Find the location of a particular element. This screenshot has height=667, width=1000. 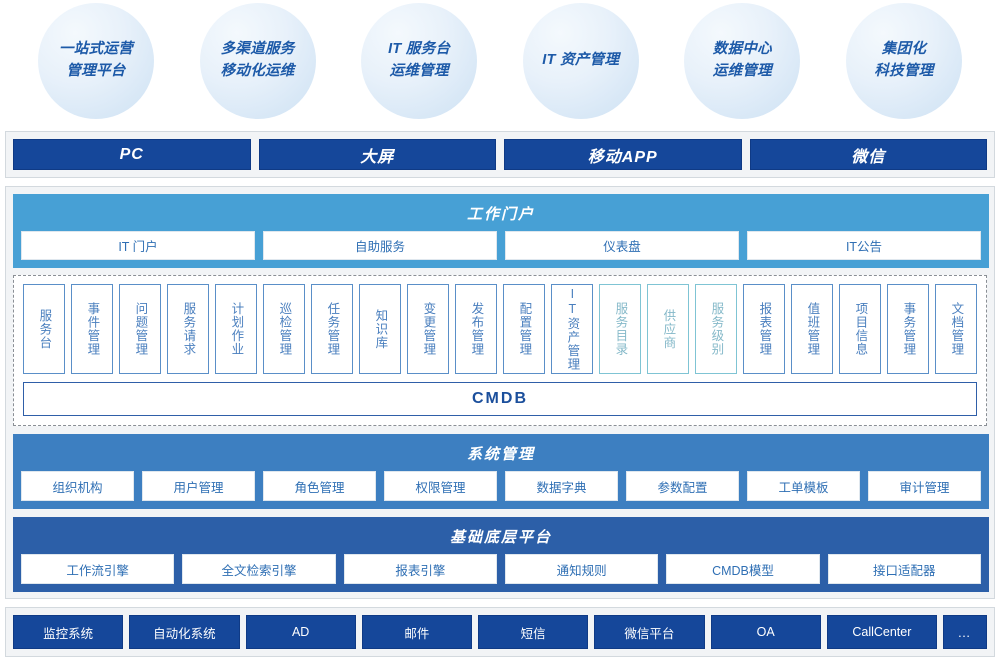

sysmgmt-item-permission-management: 权限管理 is located at coordinates (440, 486).